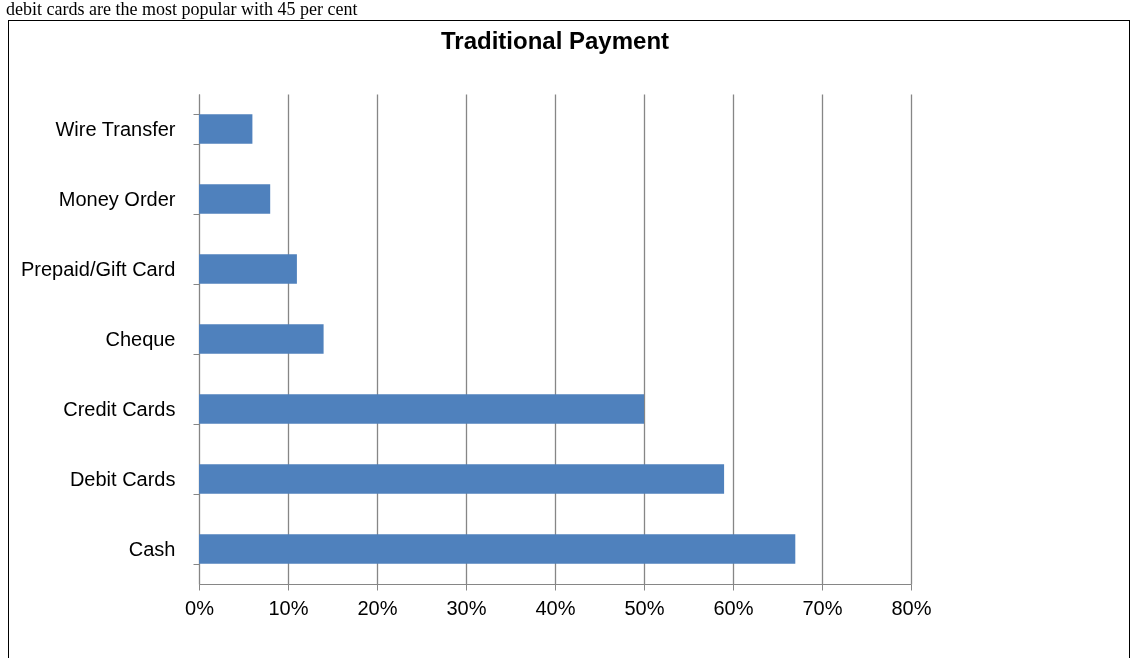 The image size is (1130, 658). What do you see at coordinates (119, 408) in the screenshot?
I see `y-tick-label: Credit Cards` at bounding box center [119, 408].